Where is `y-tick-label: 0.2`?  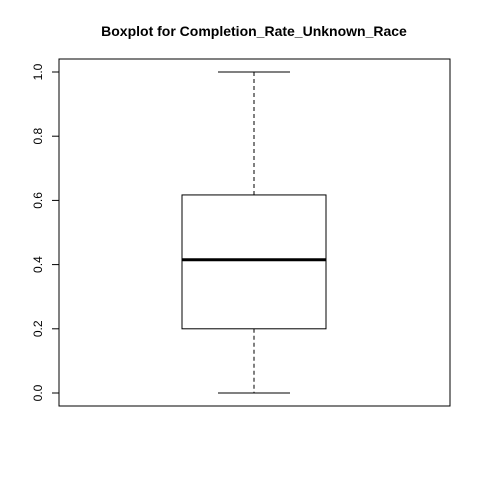 y-tick-label: 0.2 is located at coordinates (38, 328).